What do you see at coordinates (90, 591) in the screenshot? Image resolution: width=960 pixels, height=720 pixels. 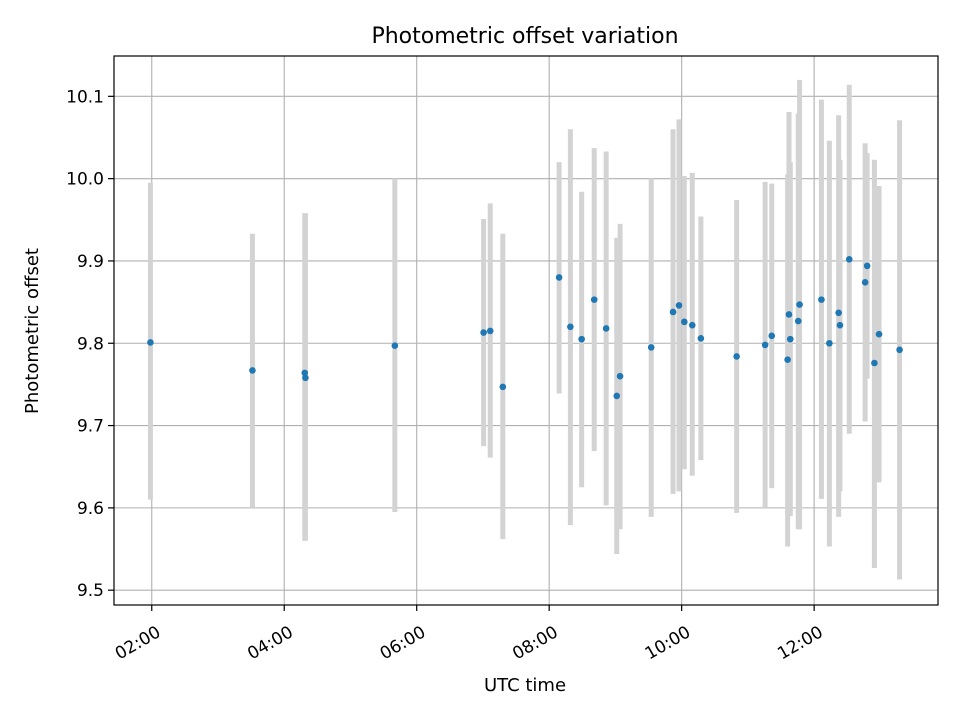 I see `y-tick-label: 9.5` at bounding box center [90, 591].